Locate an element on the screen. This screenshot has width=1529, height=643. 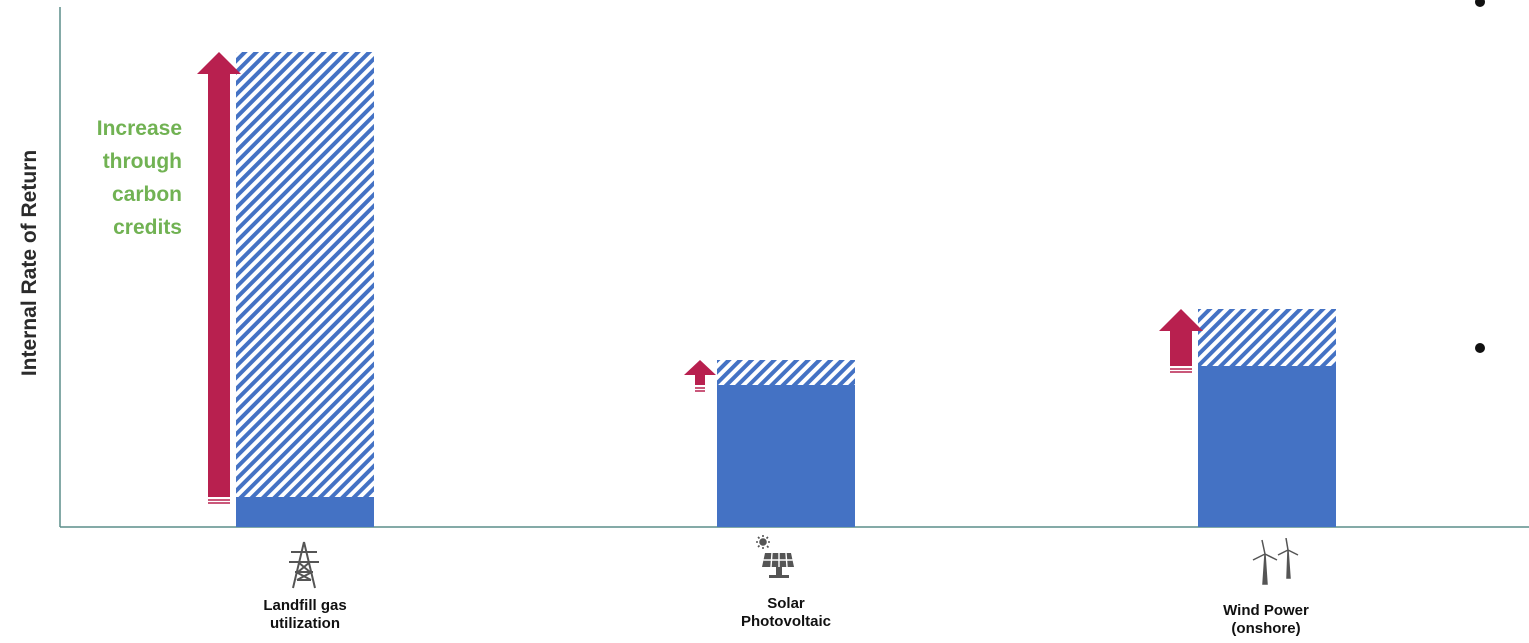
transmission-tower-icon is located at coordinates (304, 565).